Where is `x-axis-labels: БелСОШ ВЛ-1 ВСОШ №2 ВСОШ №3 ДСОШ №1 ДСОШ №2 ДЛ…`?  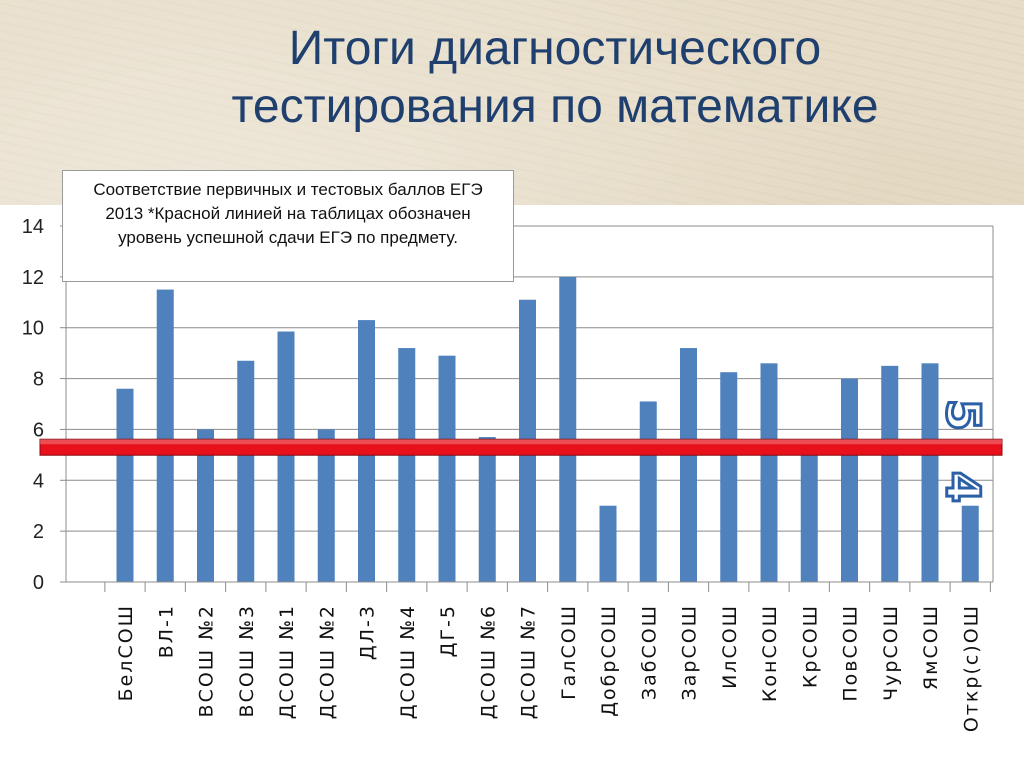 x-axis-labels: БелСОШ ВЛ-1 ВСОШ №2 ВСОШ №3 ДСОШ №1 ДСОШ №2 ДЛ… is located at coordinates (548, 668).